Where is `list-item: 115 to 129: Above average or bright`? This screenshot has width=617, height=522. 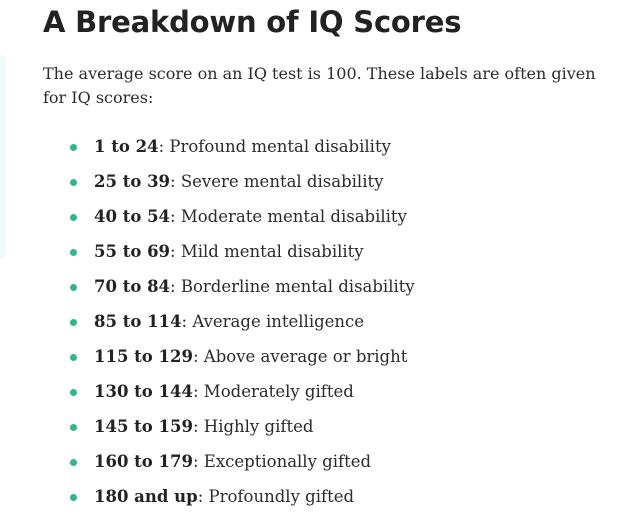
list-item: 115 to 129: Above average or bright is located at coordinates (328, 356).